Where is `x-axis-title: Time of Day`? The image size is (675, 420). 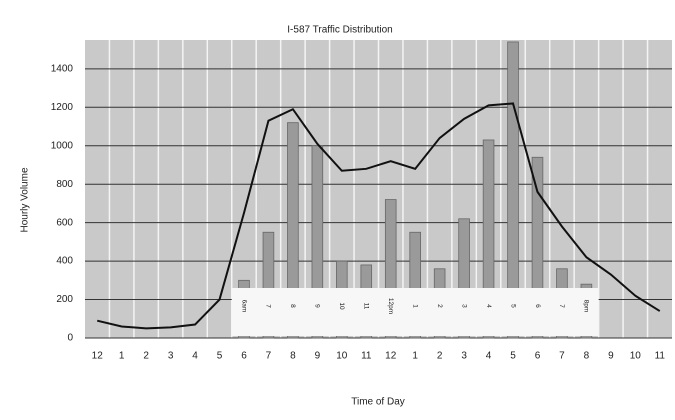
x-axis-title: Time of Day is located at coordinates (378, 402).